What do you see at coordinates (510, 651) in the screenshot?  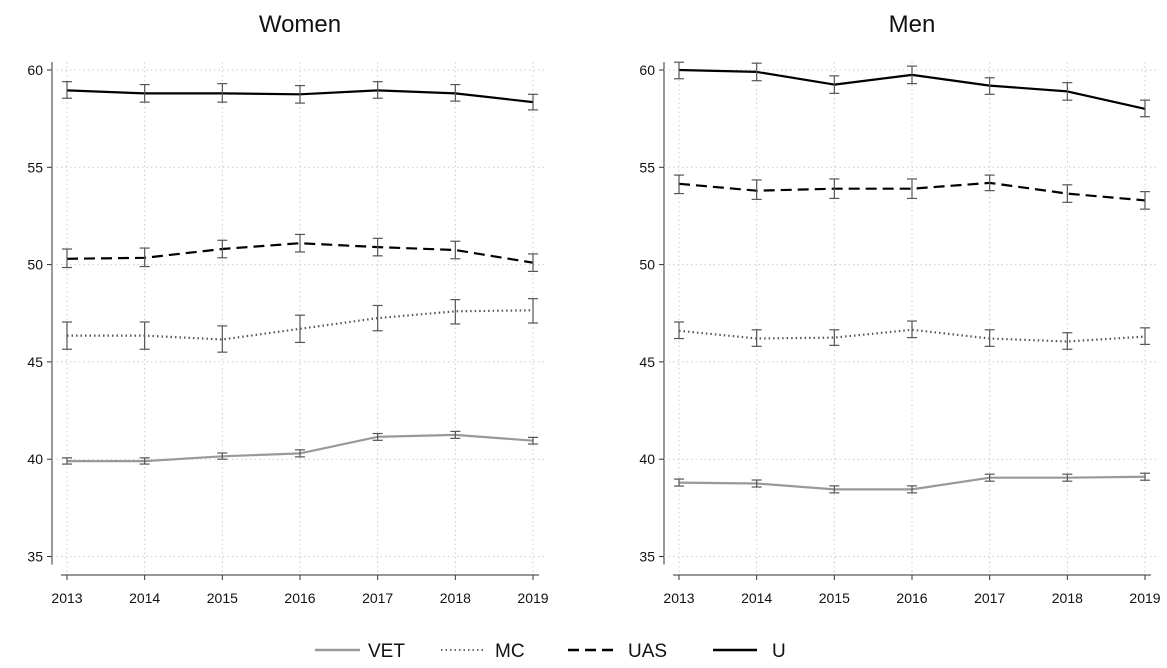 I see `legend-label-mc: MC` at bounding box center [510, 651].